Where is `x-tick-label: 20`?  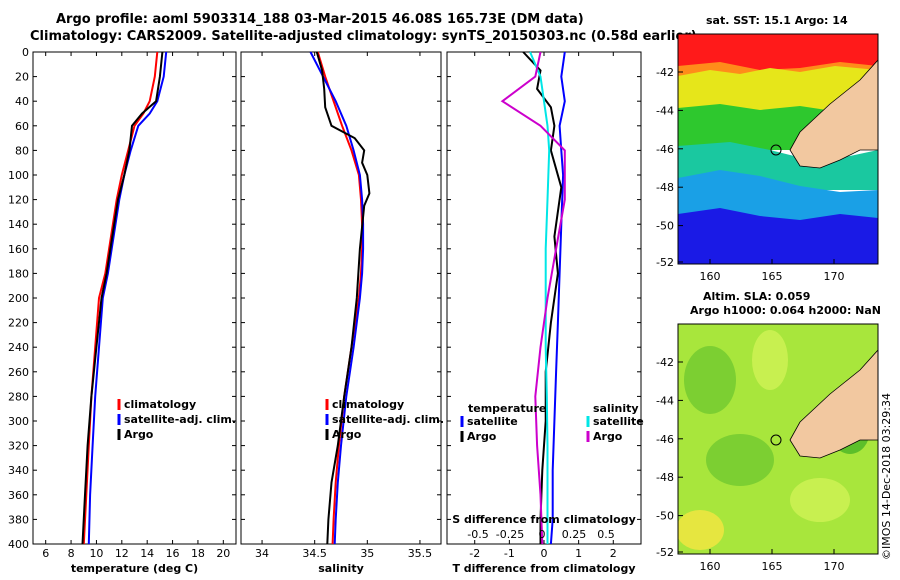
x-tick-label: 20 is located at coordinates (223, 553).